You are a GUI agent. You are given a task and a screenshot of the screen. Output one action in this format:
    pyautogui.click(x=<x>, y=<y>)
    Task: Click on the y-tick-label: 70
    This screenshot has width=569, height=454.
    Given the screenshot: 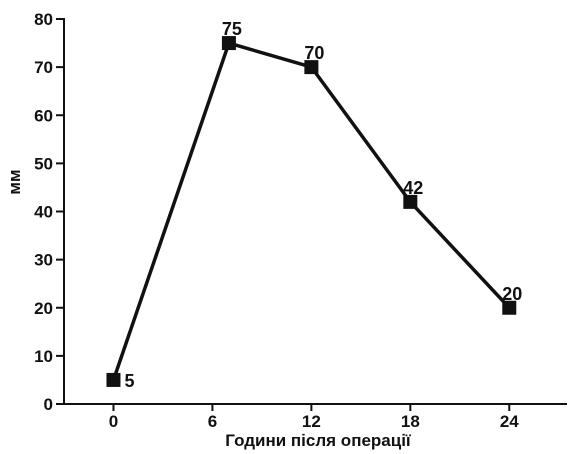 What is the action you would take?
    pyautogui.click(x=43, y=67)
    